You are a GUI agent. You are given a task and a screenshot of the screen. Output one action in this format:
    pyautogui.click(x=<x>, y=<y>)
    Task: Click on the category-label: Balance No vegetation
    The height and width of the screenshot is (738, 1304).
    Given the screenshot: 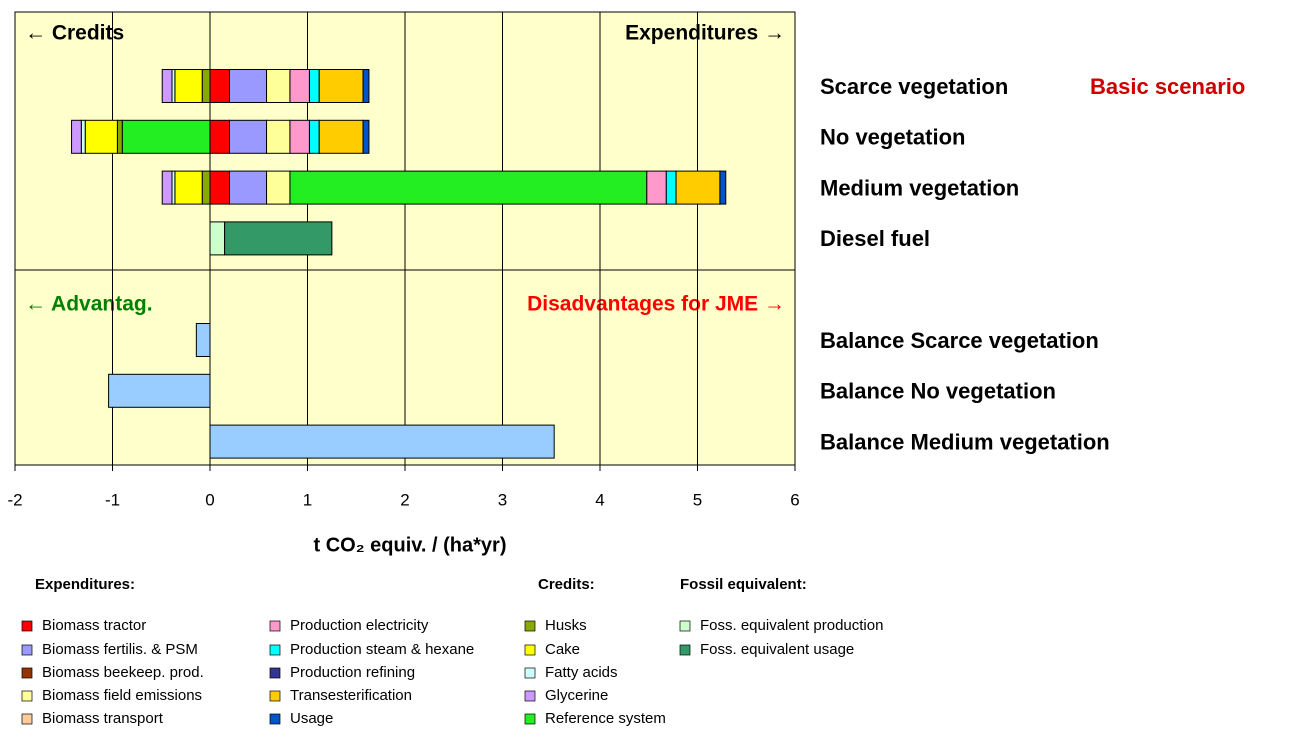 What is the action you would take?
    pyautogui.click(x=938, y=391)
    